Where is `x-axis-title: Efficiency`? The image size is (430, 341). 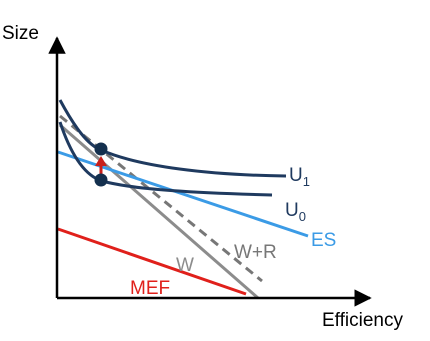
x-axis-title: Efficiency is located at coordinates (362, 320).